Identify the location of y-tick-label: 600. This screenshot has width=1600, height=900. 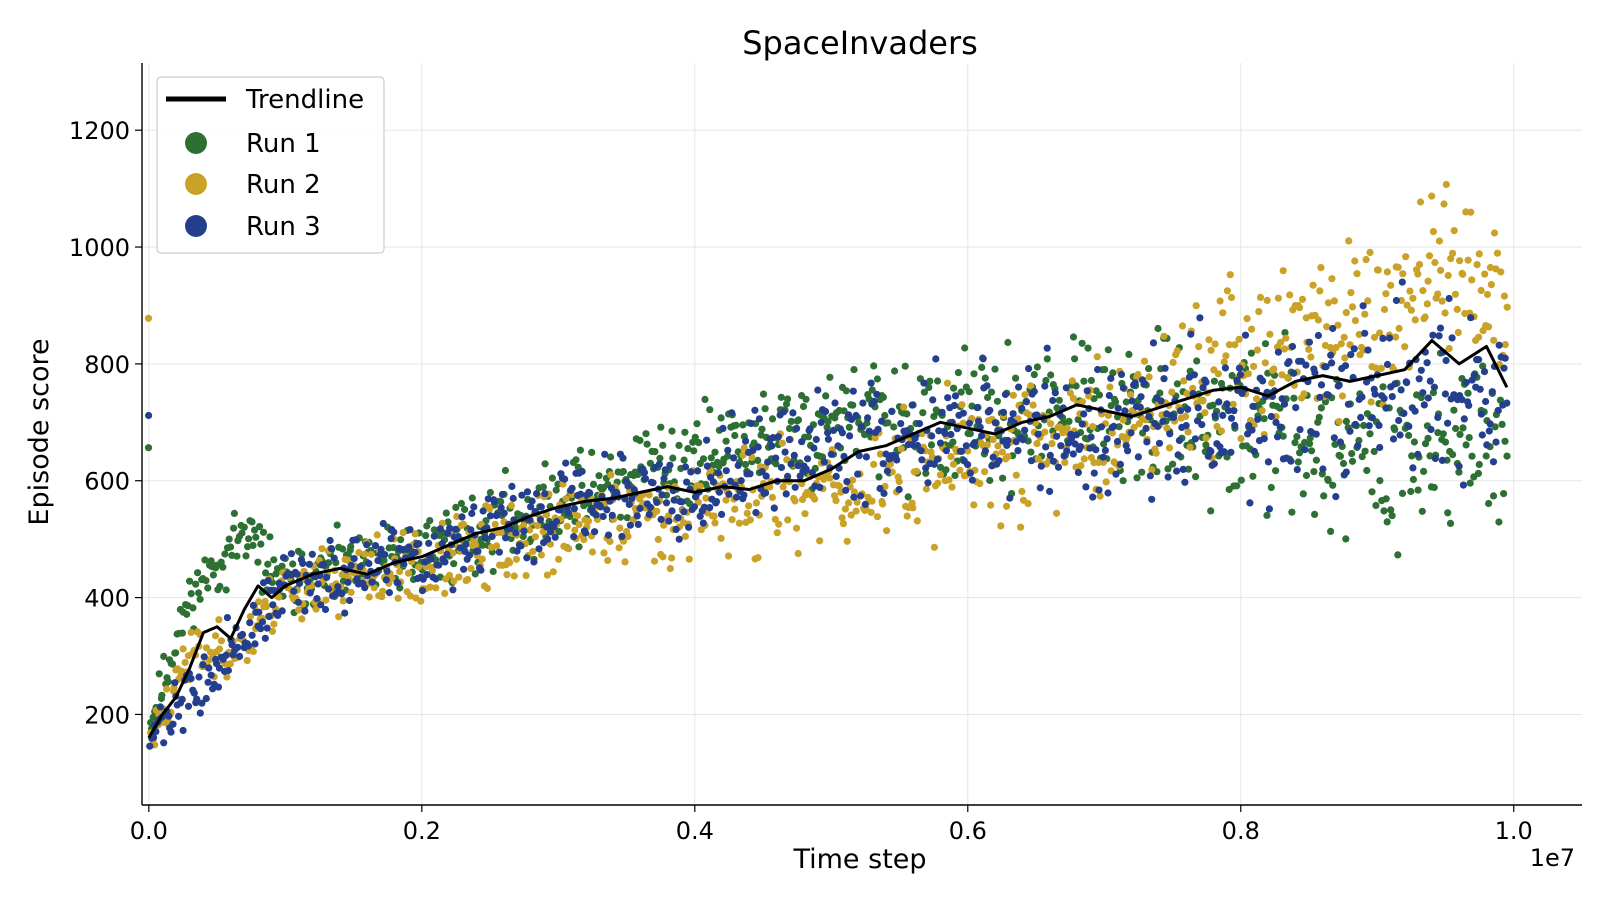
(107, 482).